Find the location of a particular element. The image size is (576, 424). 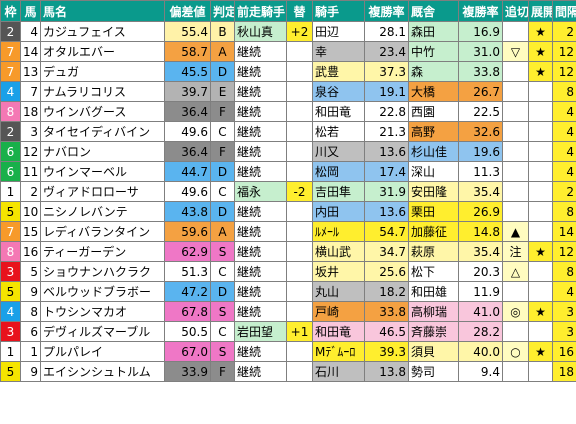

interval-cell: 8 is located at coordinates (564, 271).